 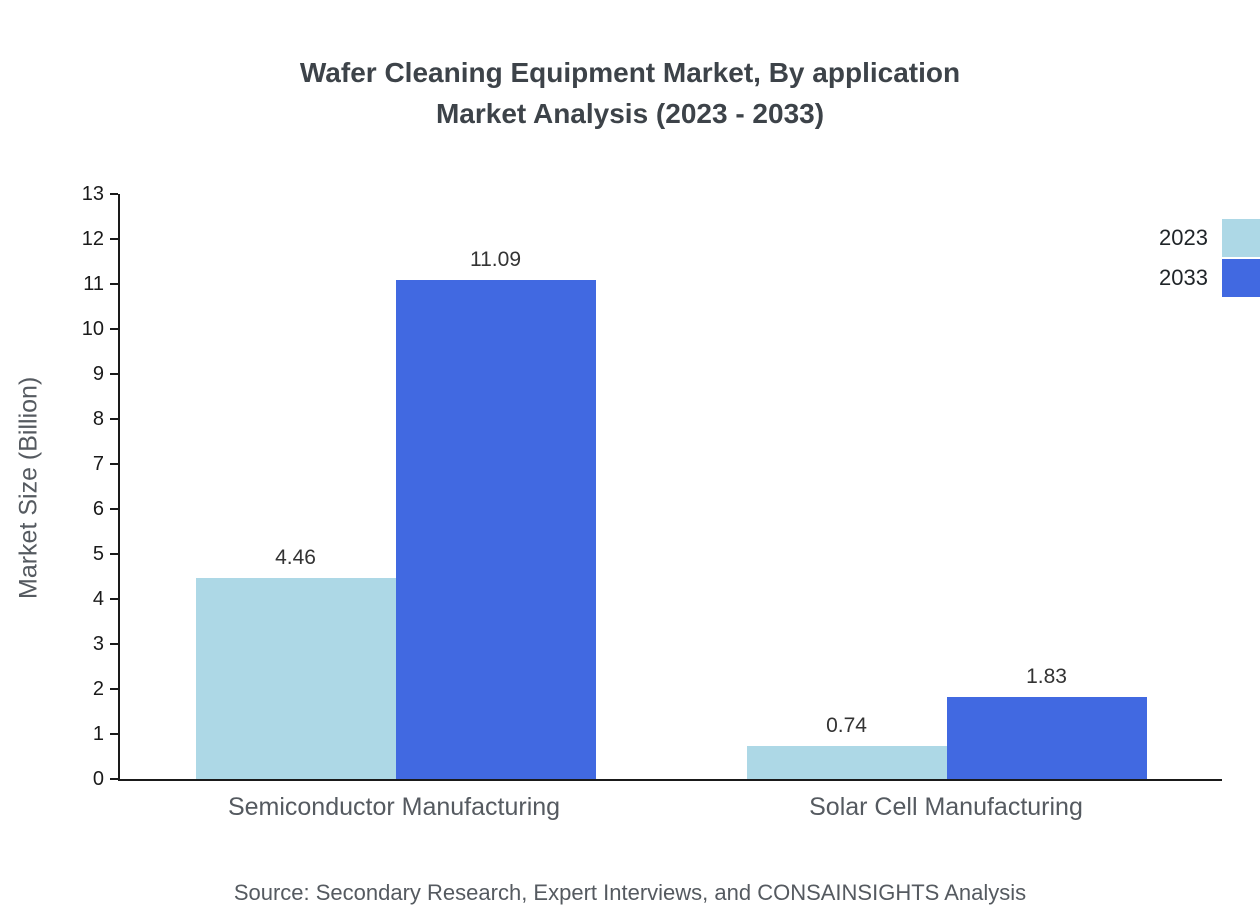 What do you see at coordinates (1209, 238) in the screenshot?
I see `legend-row: 2023` at bounding box center [1209, 238].